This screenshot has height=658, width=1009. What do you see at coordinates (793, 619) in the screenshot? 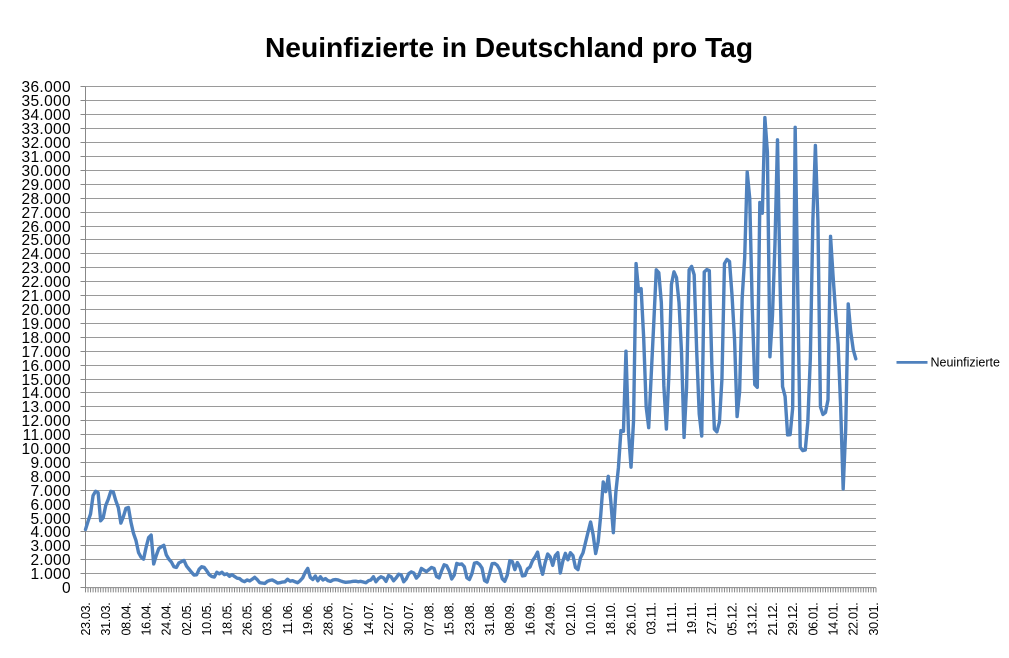
I see `svg-text: 29.12.` at bounding box center [793, 619].